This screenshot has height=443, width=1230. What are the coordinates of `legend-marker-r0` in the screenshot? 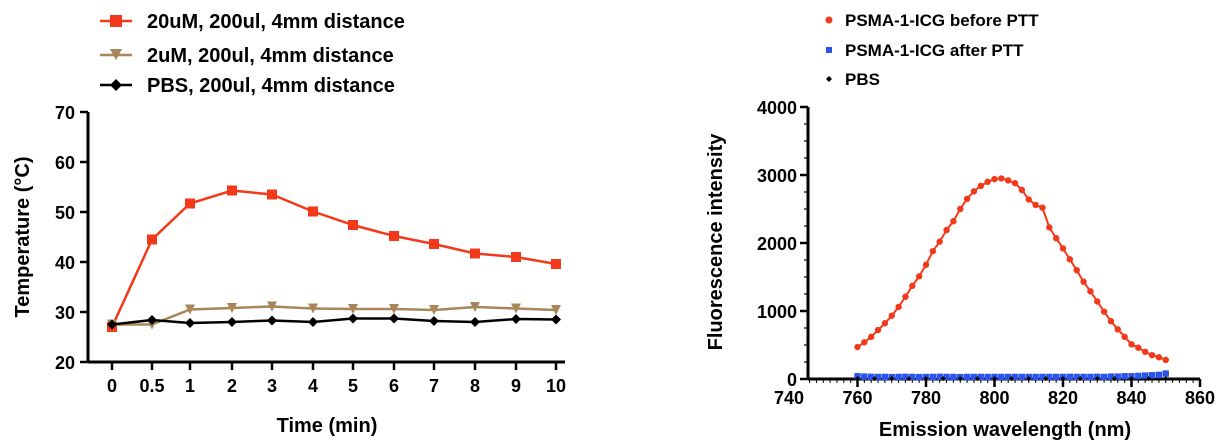 It's located at (829, 20).